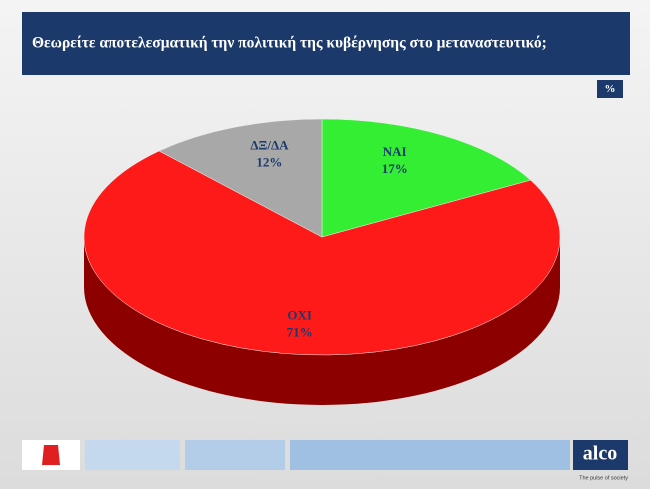 This screenshot has height=494, width=650. I want to click on unit-label: %, so click(610, 89).